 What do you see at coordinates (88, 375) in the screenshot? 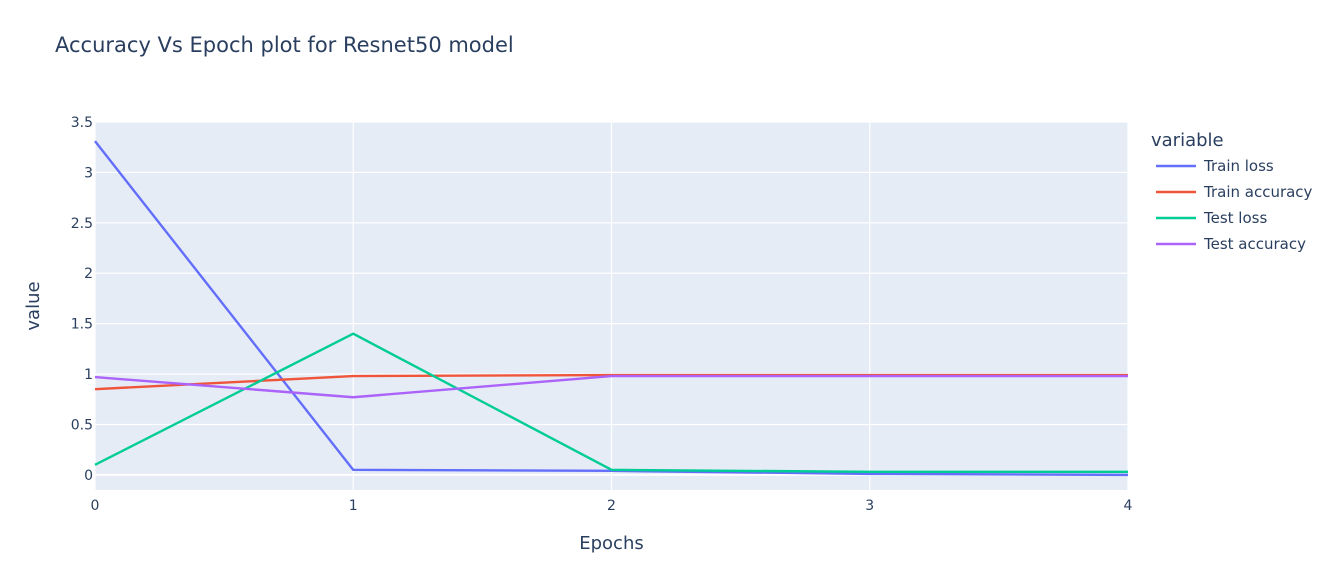
I see `y-tick-label: 1` at bounding box center [88, 375].